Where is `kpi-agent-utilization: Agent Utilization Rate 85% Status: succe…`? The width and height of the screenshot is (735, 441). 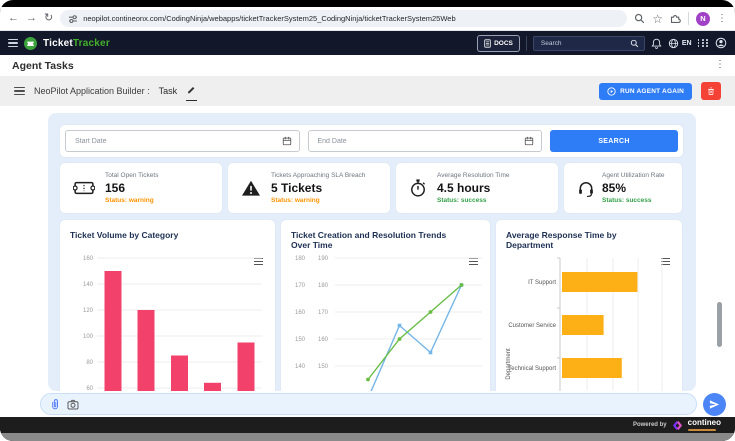 kpi-agent-utilization: Agent Utilization Rate 85% Status: succe… is located at coordinates (623, 188).